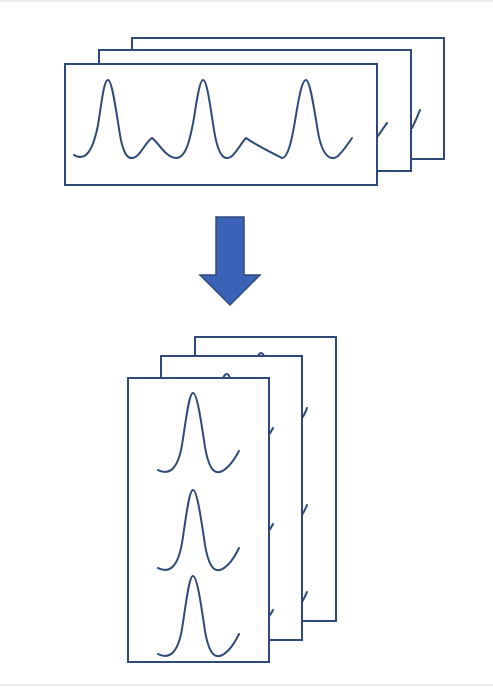  I want to click on bottom-panel-front-frame, so click(198, 520).